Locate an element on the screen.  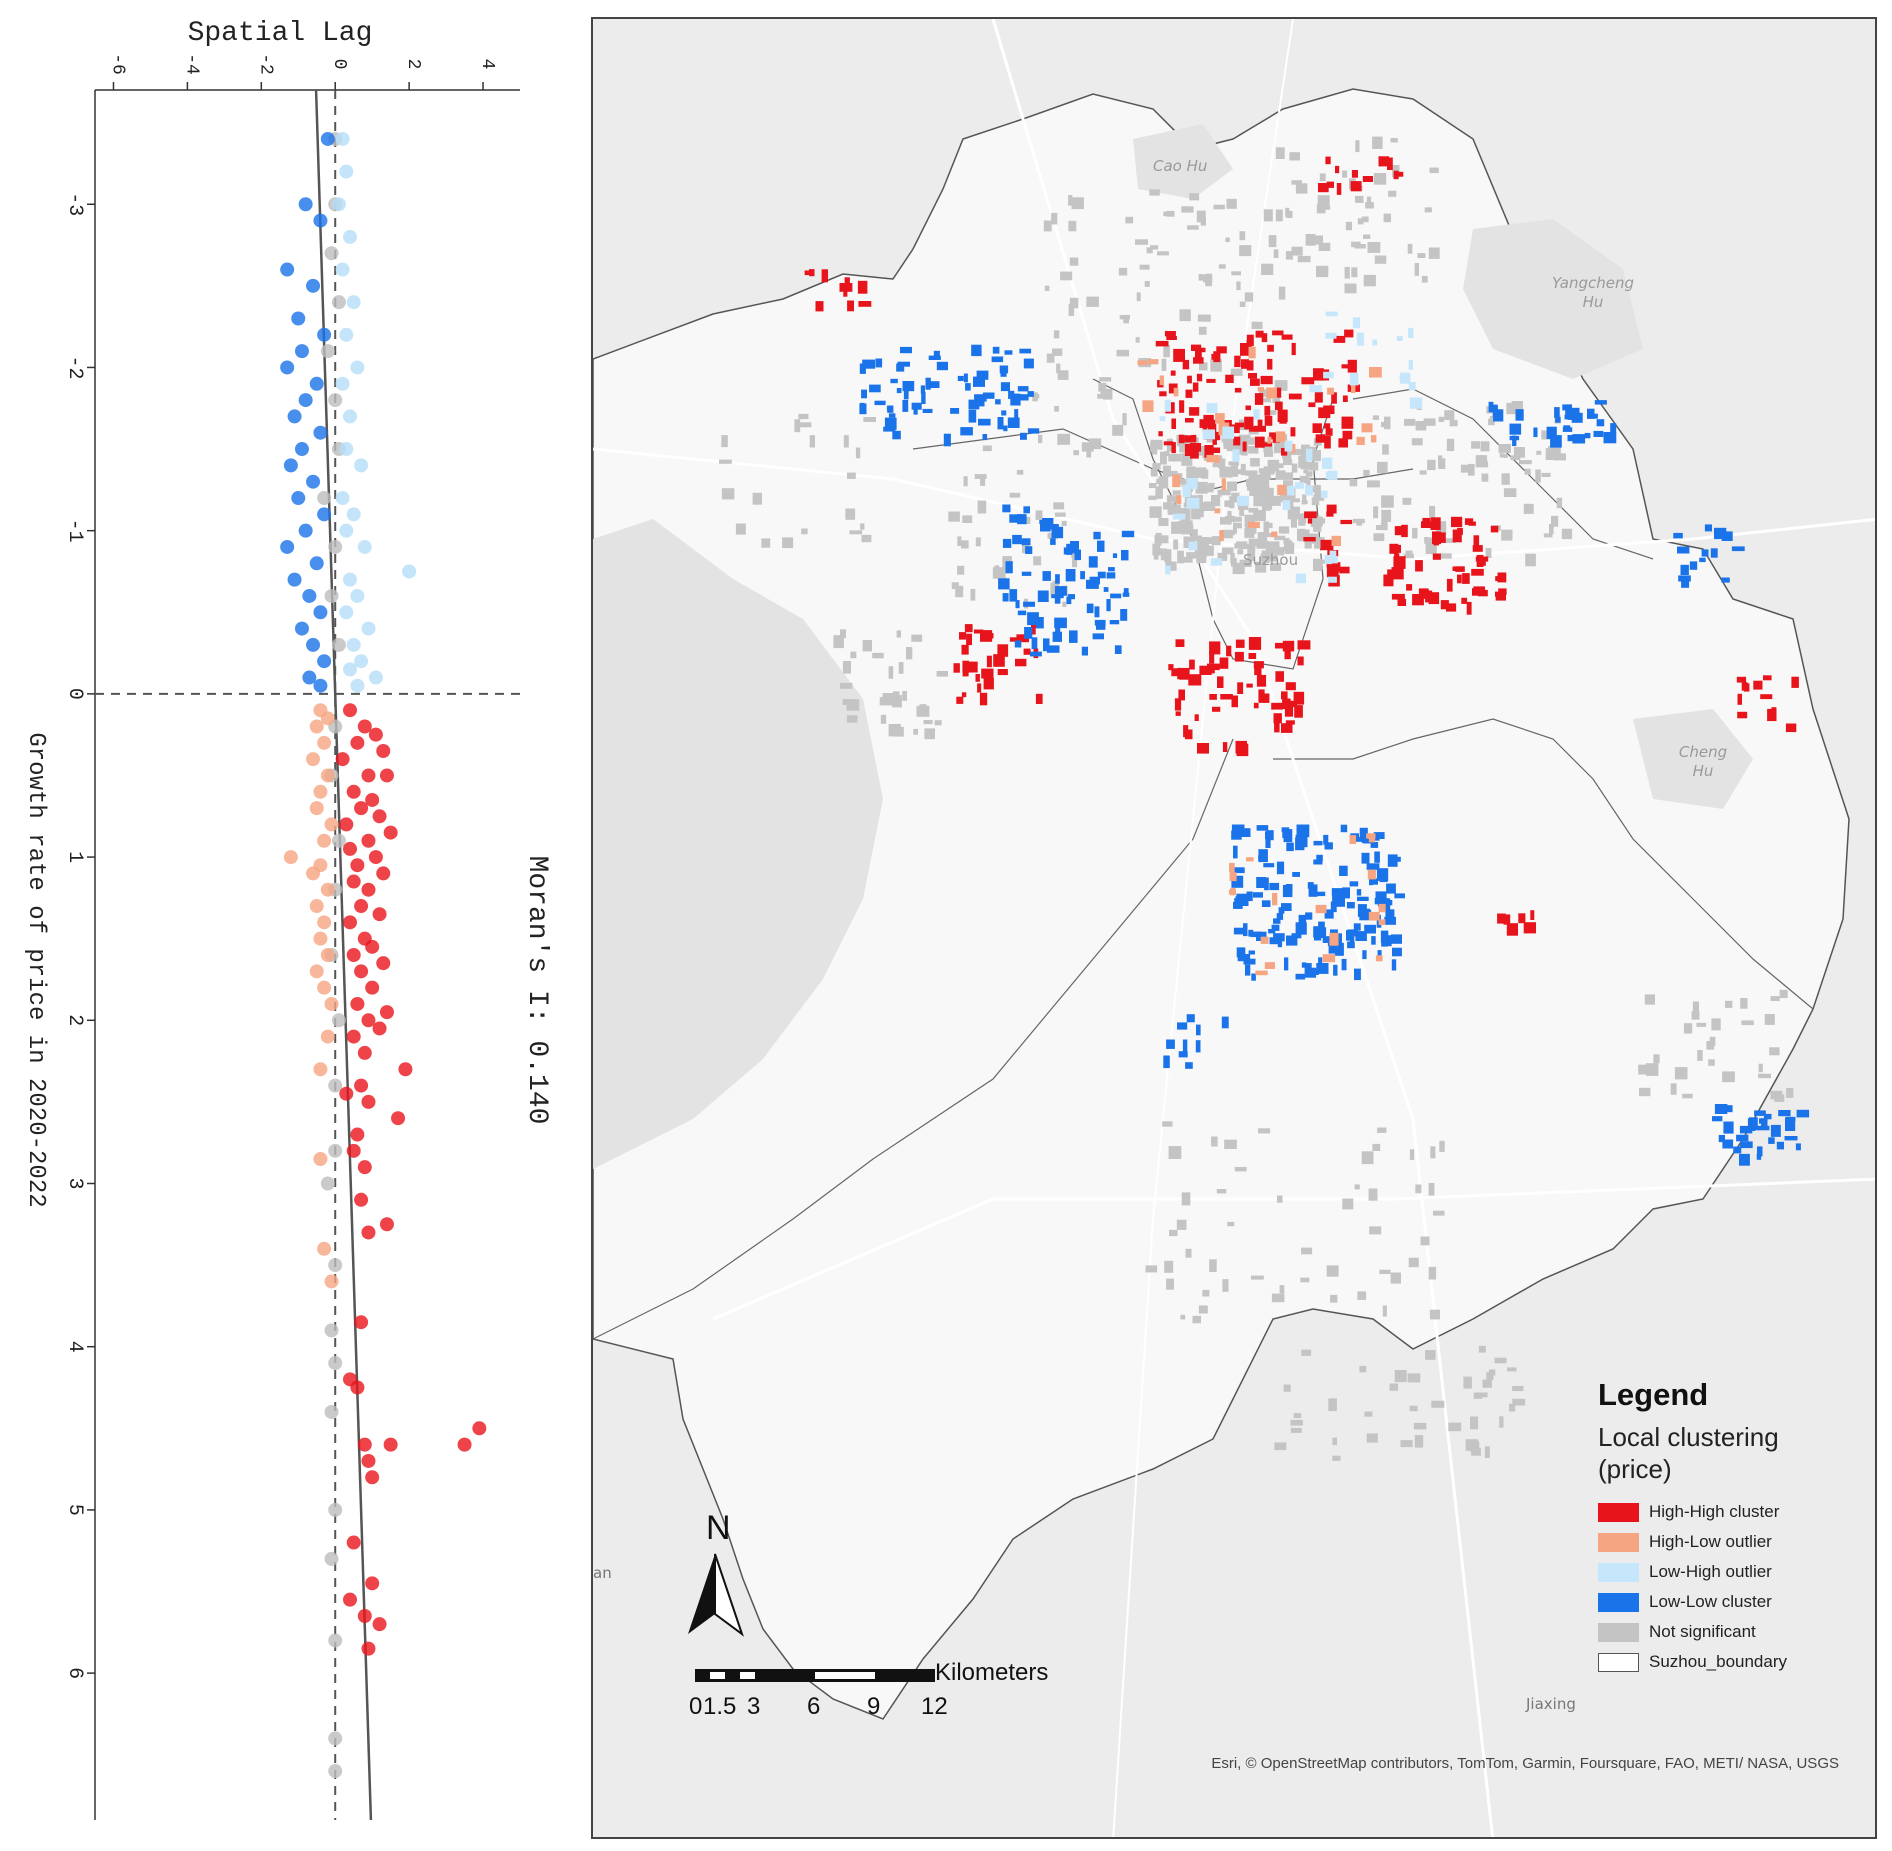
legend-label: High-High cluster is located at coordinates (1714, 1511).